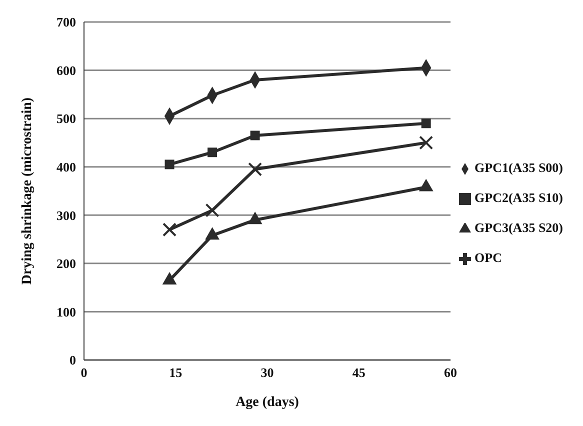 Image resolution: width=583 pixels, height=426 pixels. What do you see at coordinates (488, 257) in the screenshot?
I see `legend-label: OPC` at bounding box center [488, 257].